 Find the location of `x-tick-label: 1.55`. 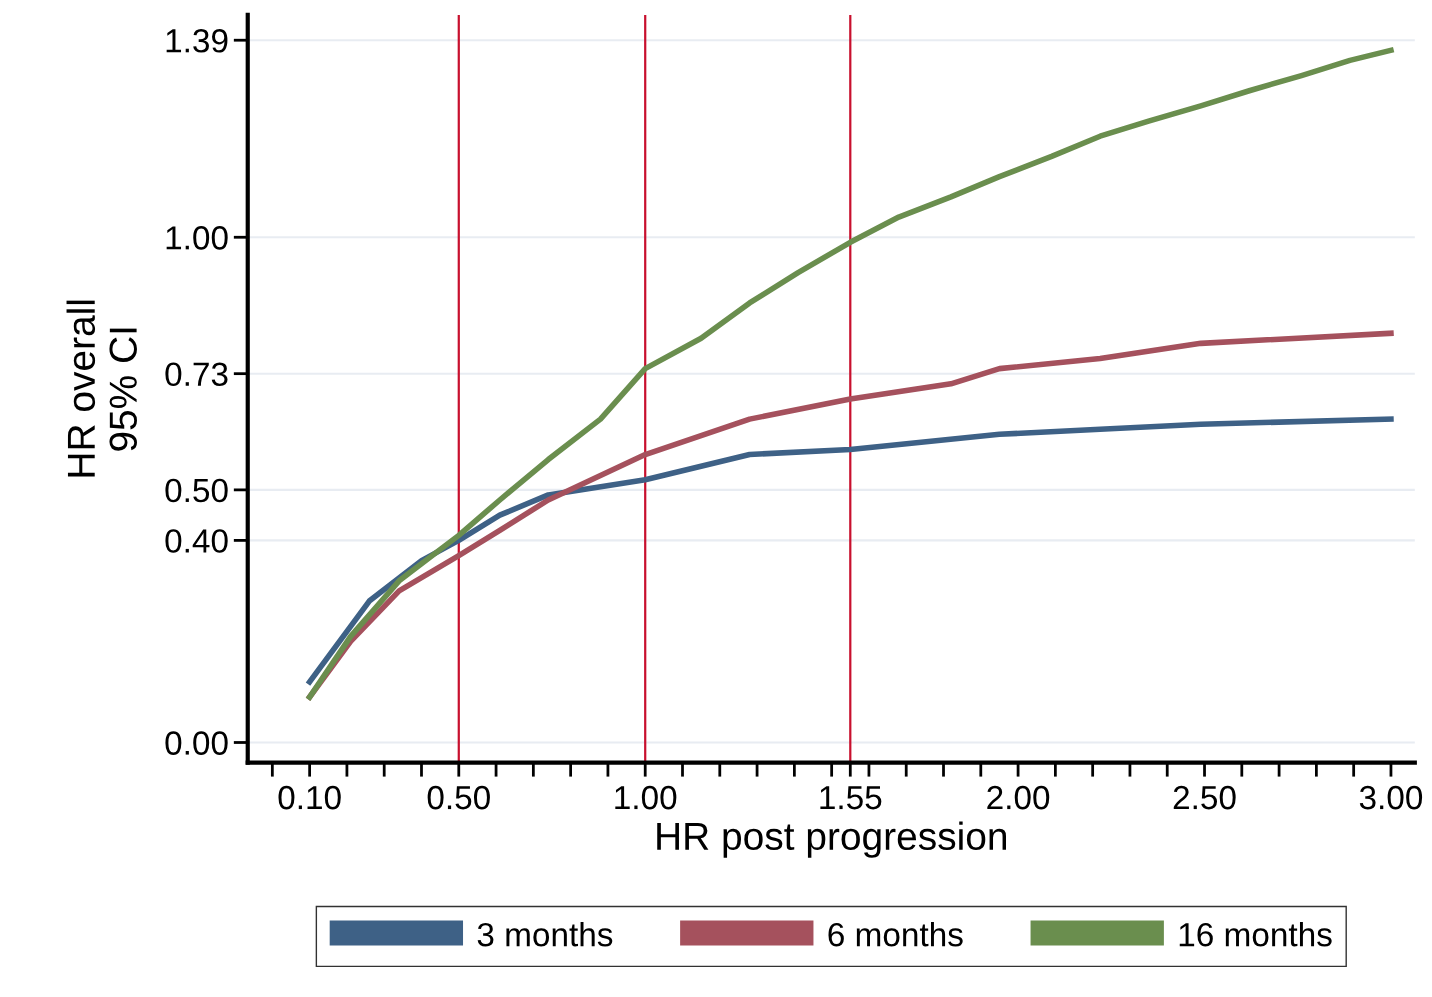

x-tick-label: 1.55 is located at coordinates (851, 798).